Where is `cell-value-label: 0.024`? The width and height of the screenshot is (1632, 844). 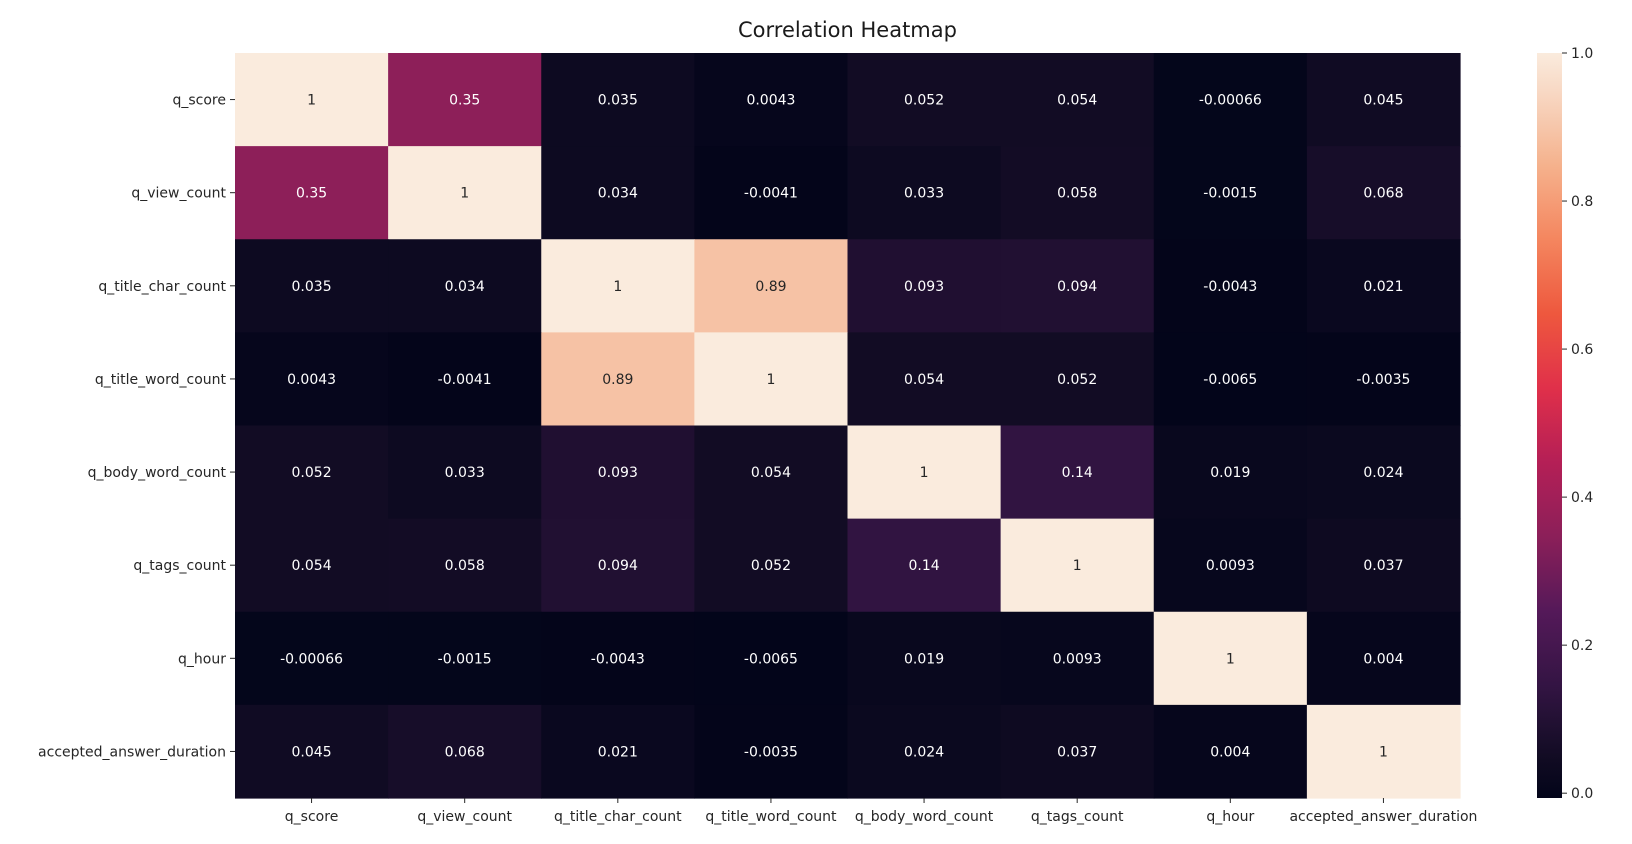
cell-value-label: 0.024 is located at coordinates (924, 752).